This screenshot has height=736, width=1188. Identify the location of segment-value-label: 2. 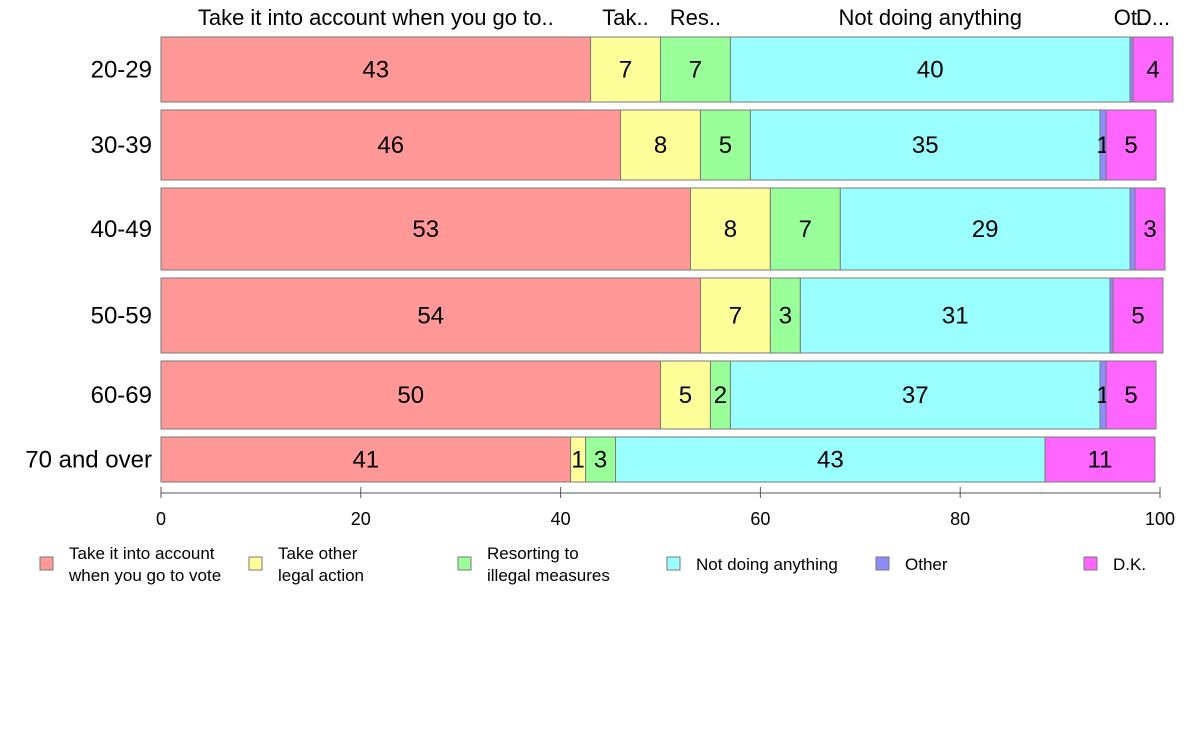
(720, 395).